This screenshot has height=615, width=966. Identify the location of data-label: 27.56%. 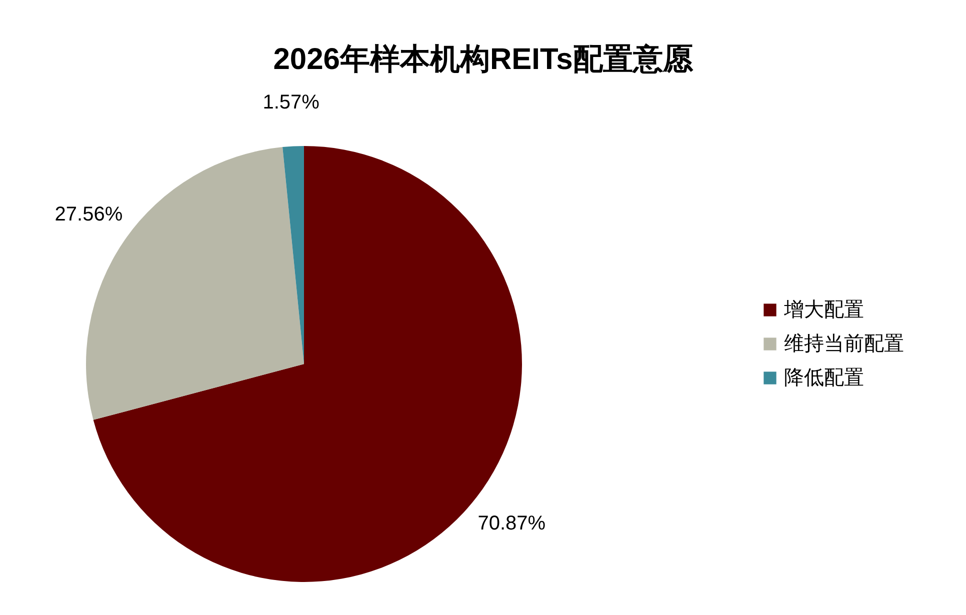
(88, 215).